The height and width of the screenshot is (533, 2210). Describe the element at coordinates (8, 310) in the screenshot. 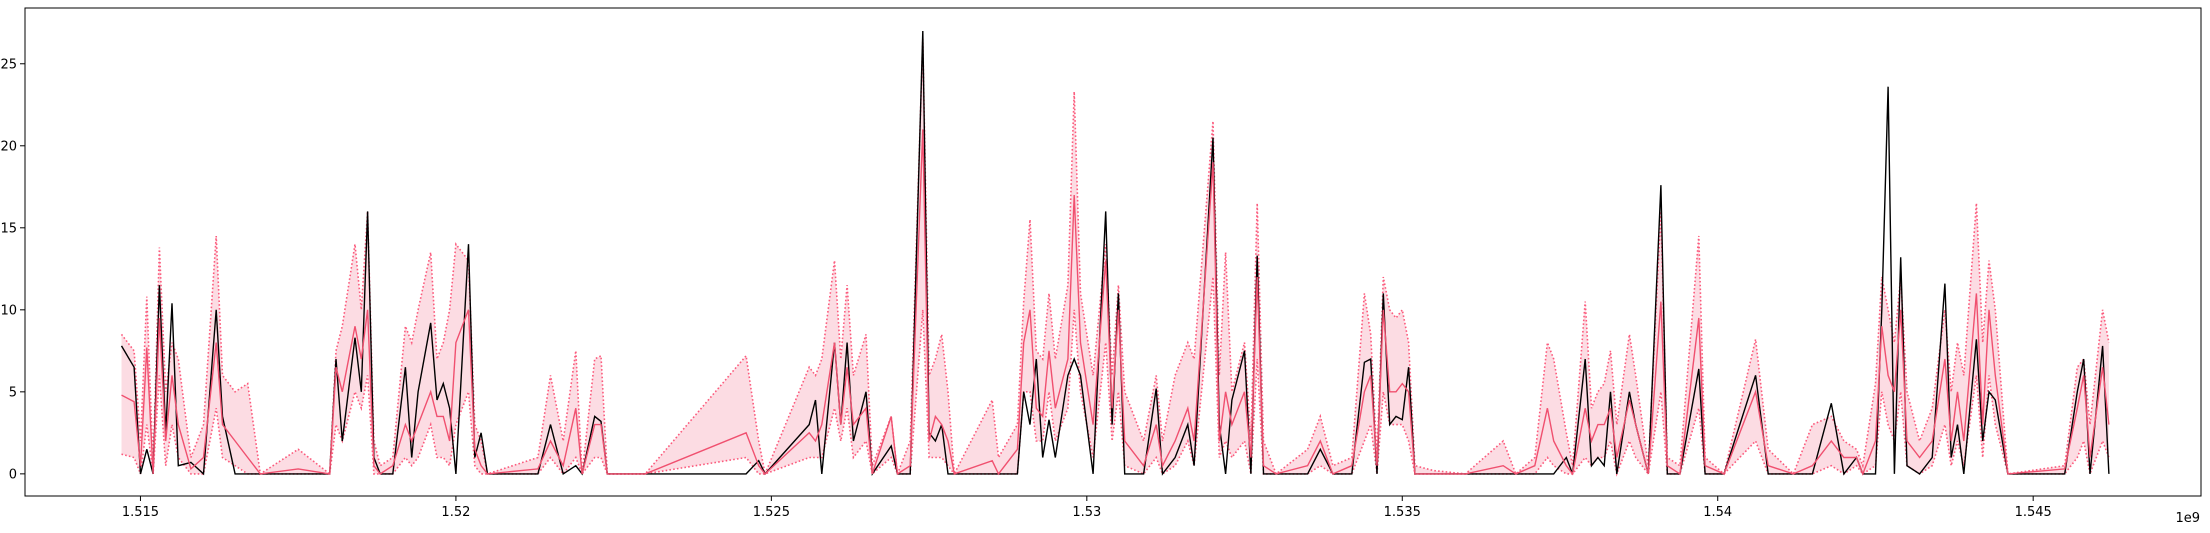

I see `y-tick-label: 10` at that location.